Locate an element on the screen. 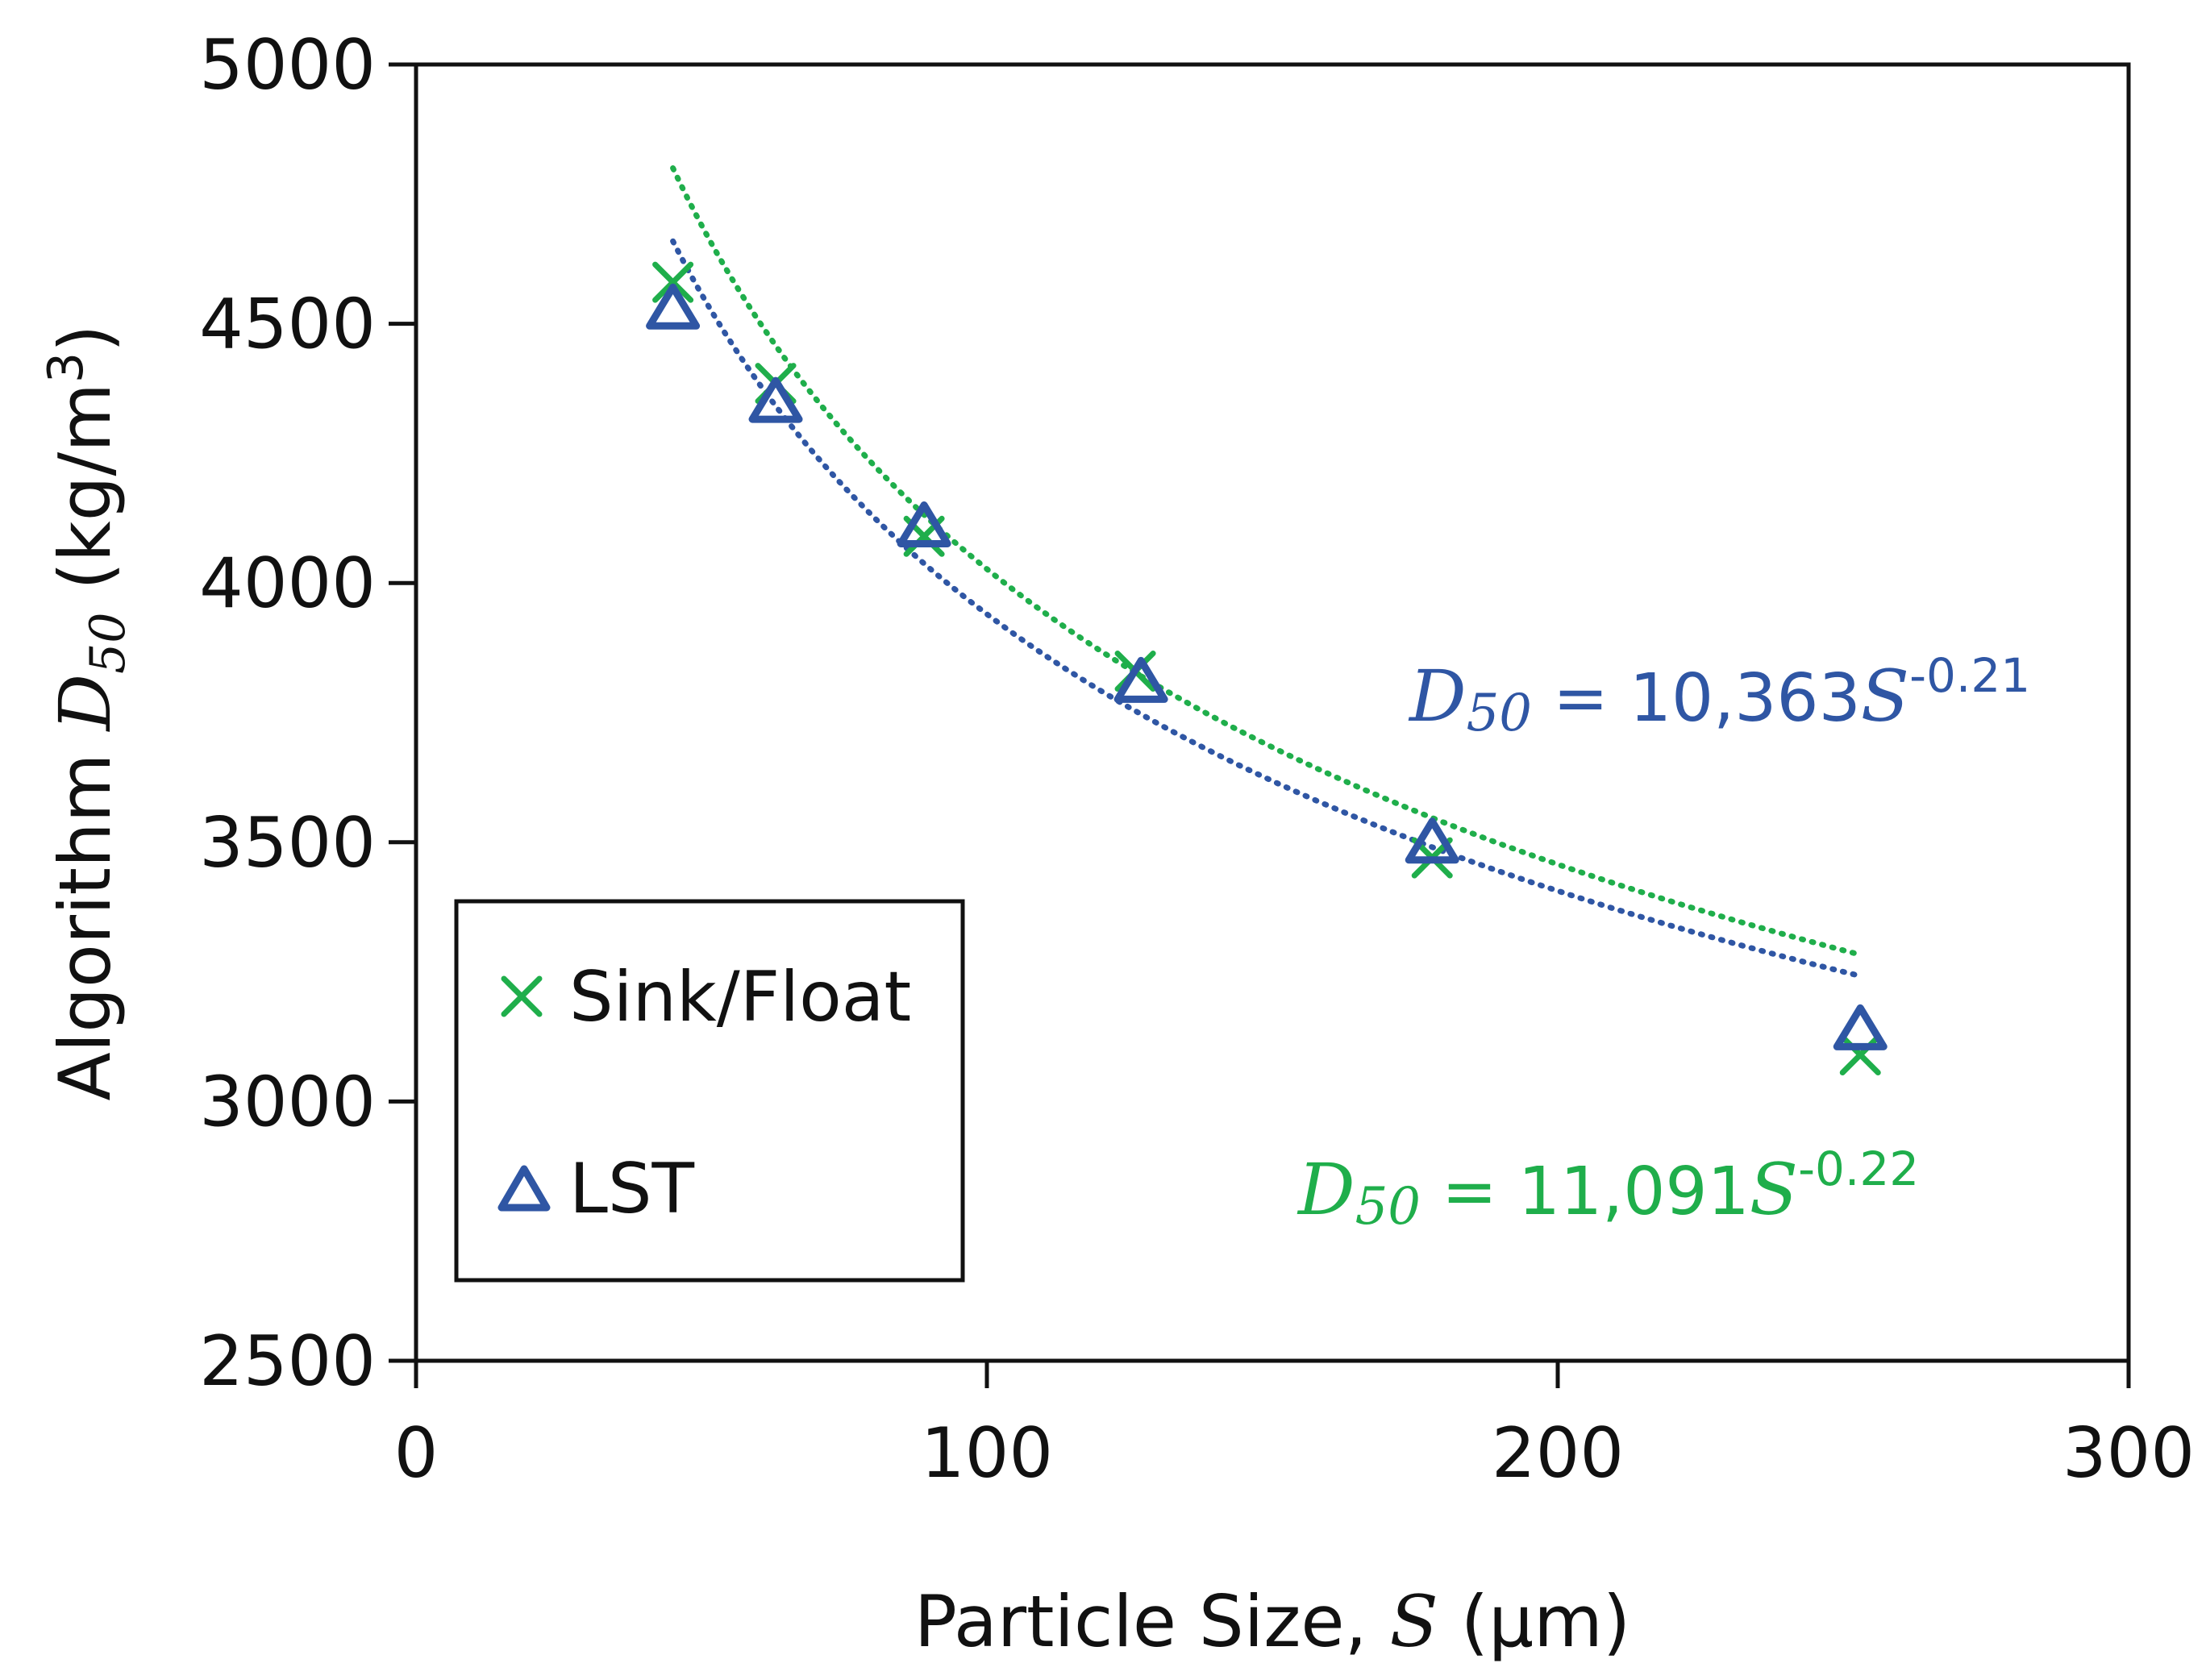 This screenshot has width=2206, height=1680. lst-eq-subscript: 50 is located at coordinates (1499, 713).